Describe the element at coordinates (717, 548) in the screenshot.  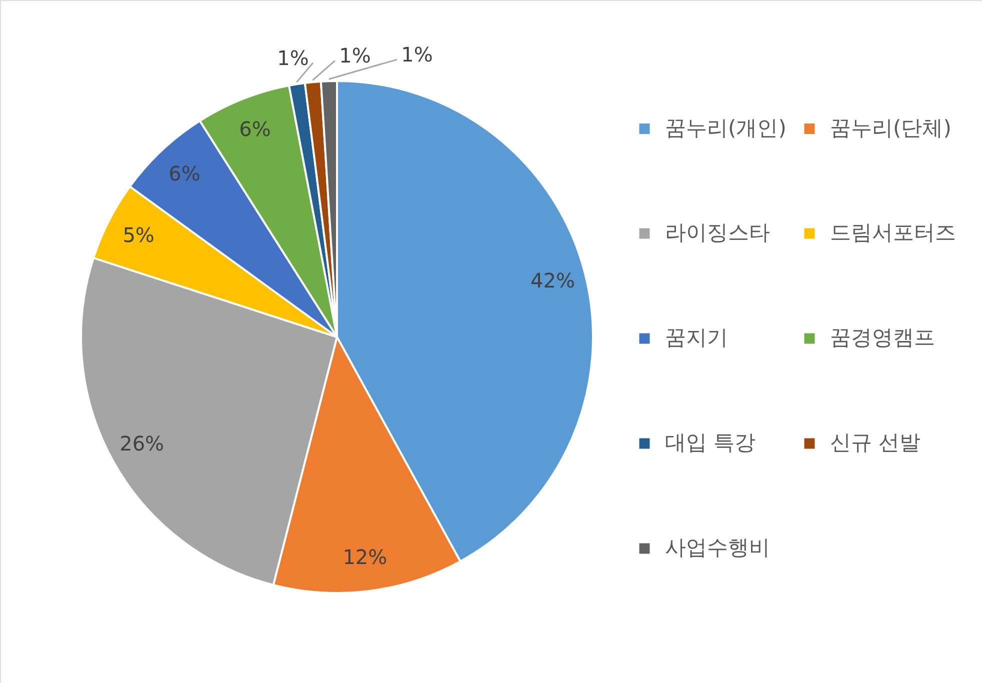
I see `legend-label: 사업수행비` at that location.